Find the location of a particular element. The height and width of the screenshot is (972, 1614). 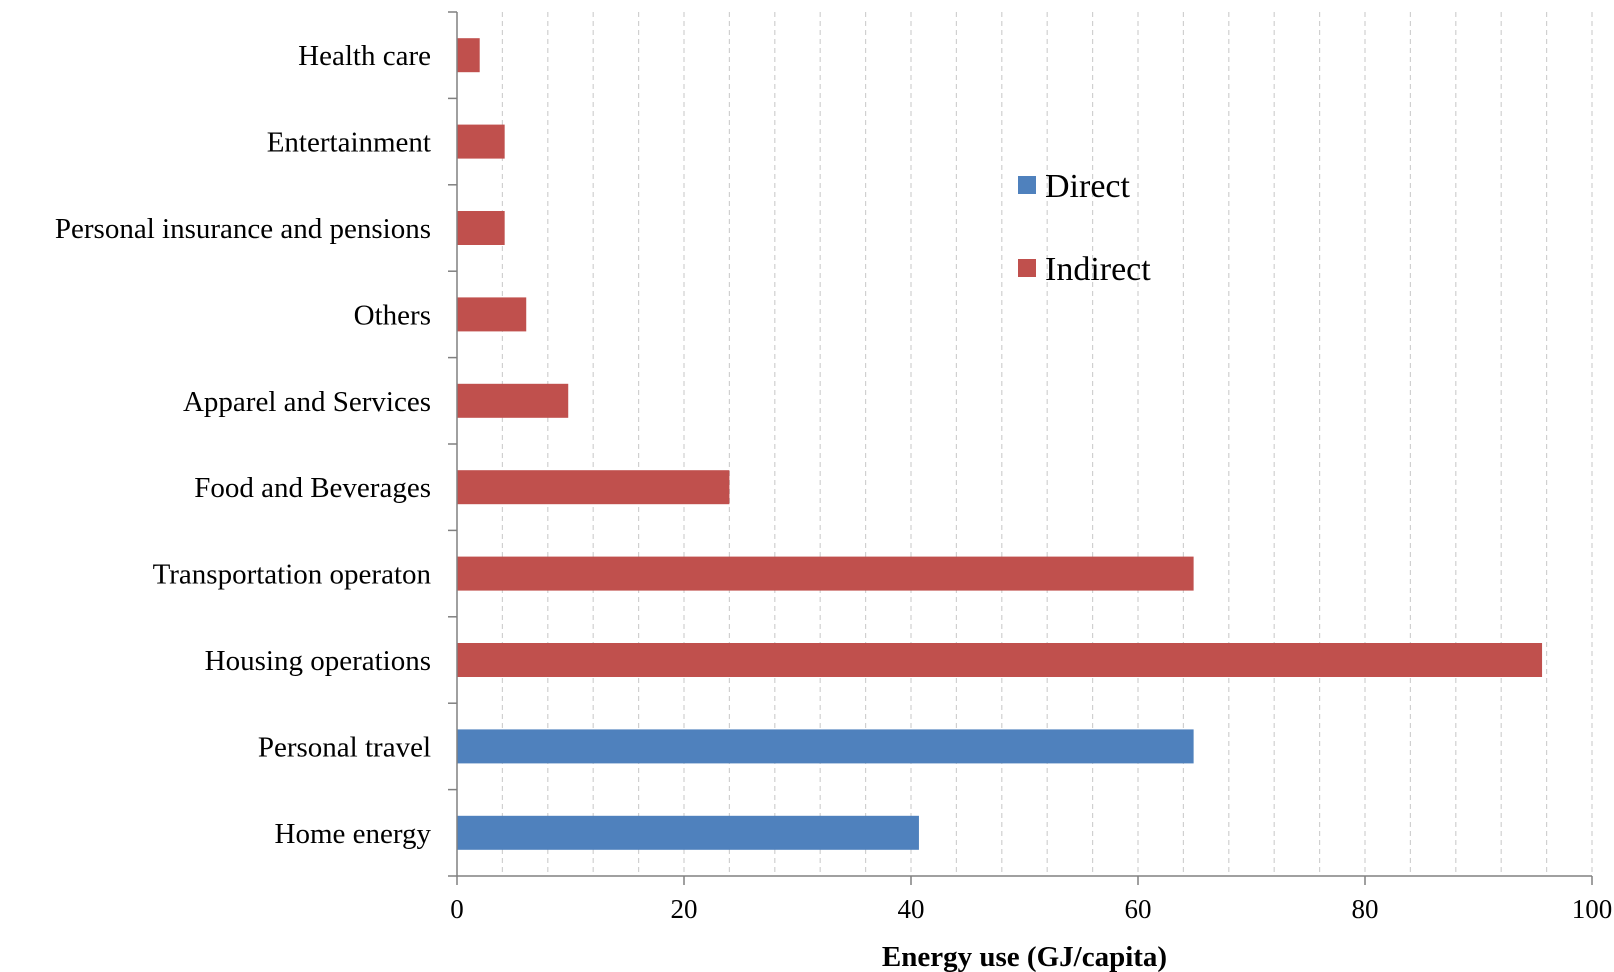

legend-swatch-direct is located at coordinates (1027, 185).